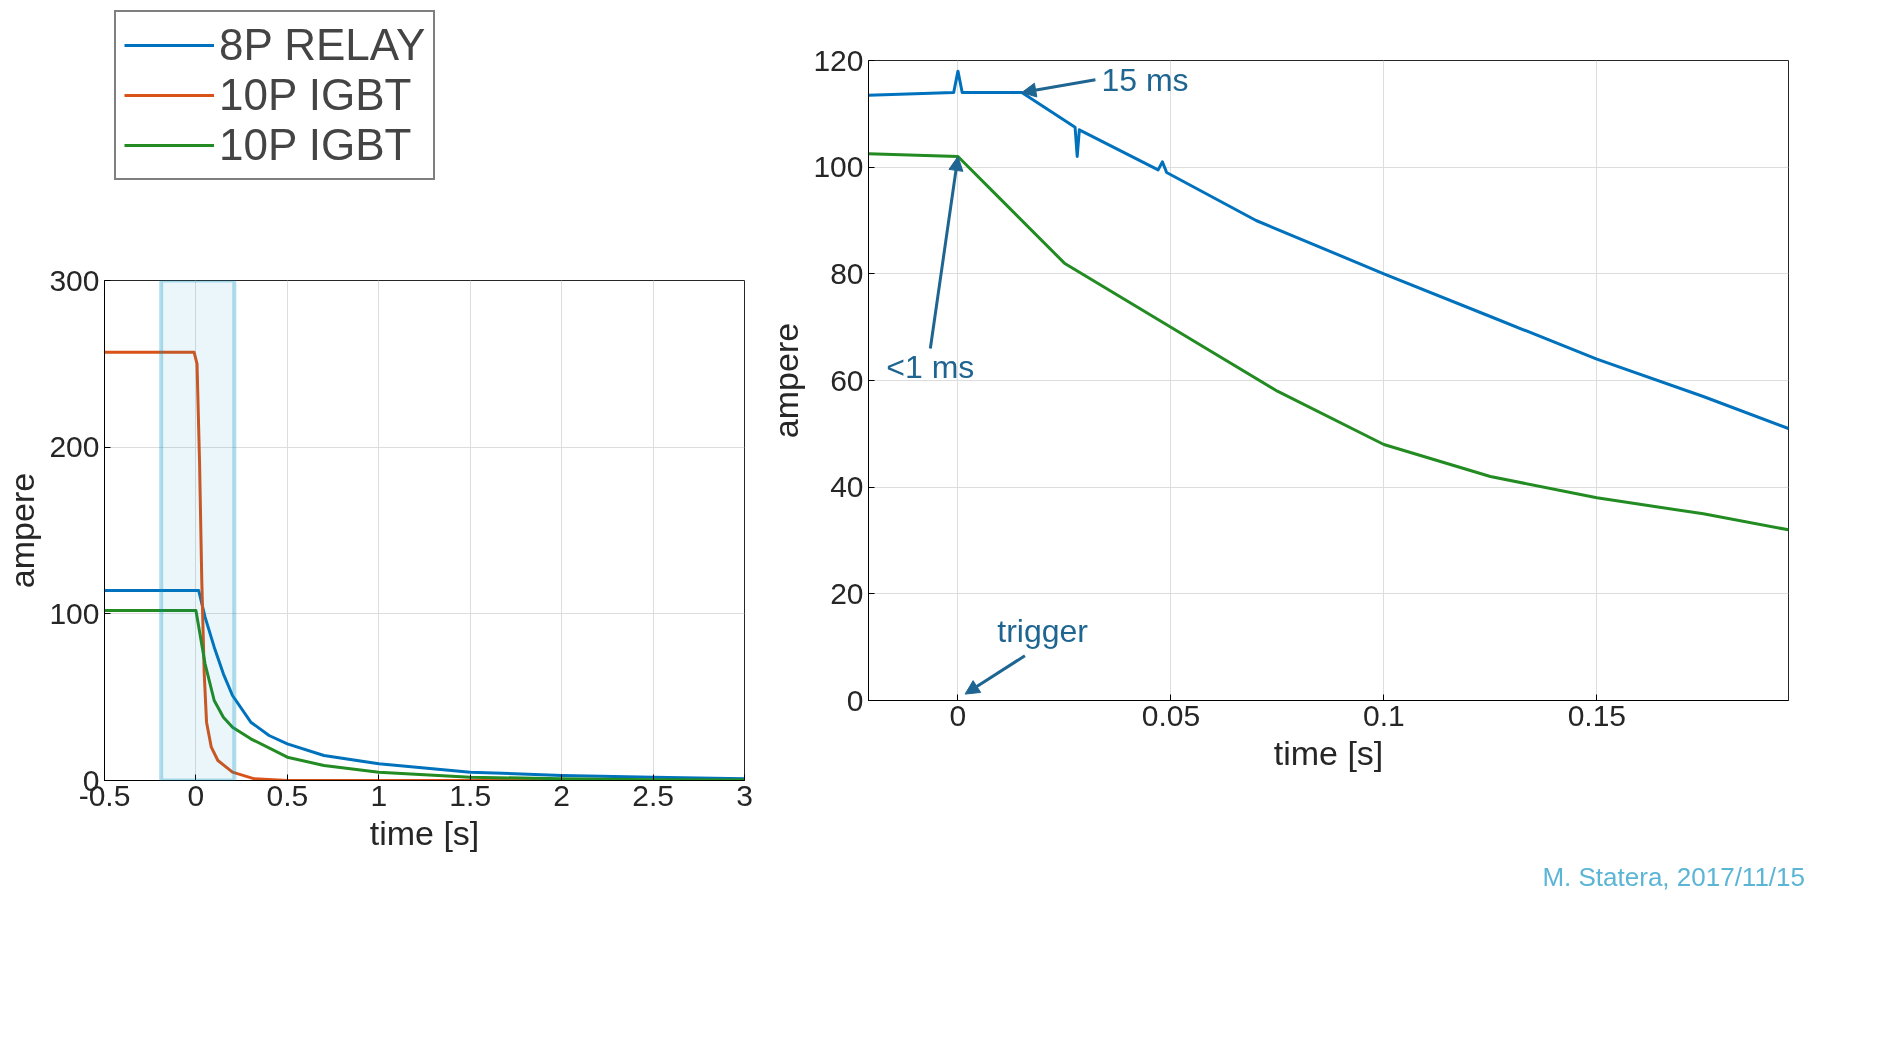  What do you see at coordinates (653, 795) in the screenshot?
I see `x-tick-label: 2.5` at bounding box center [653, 795].